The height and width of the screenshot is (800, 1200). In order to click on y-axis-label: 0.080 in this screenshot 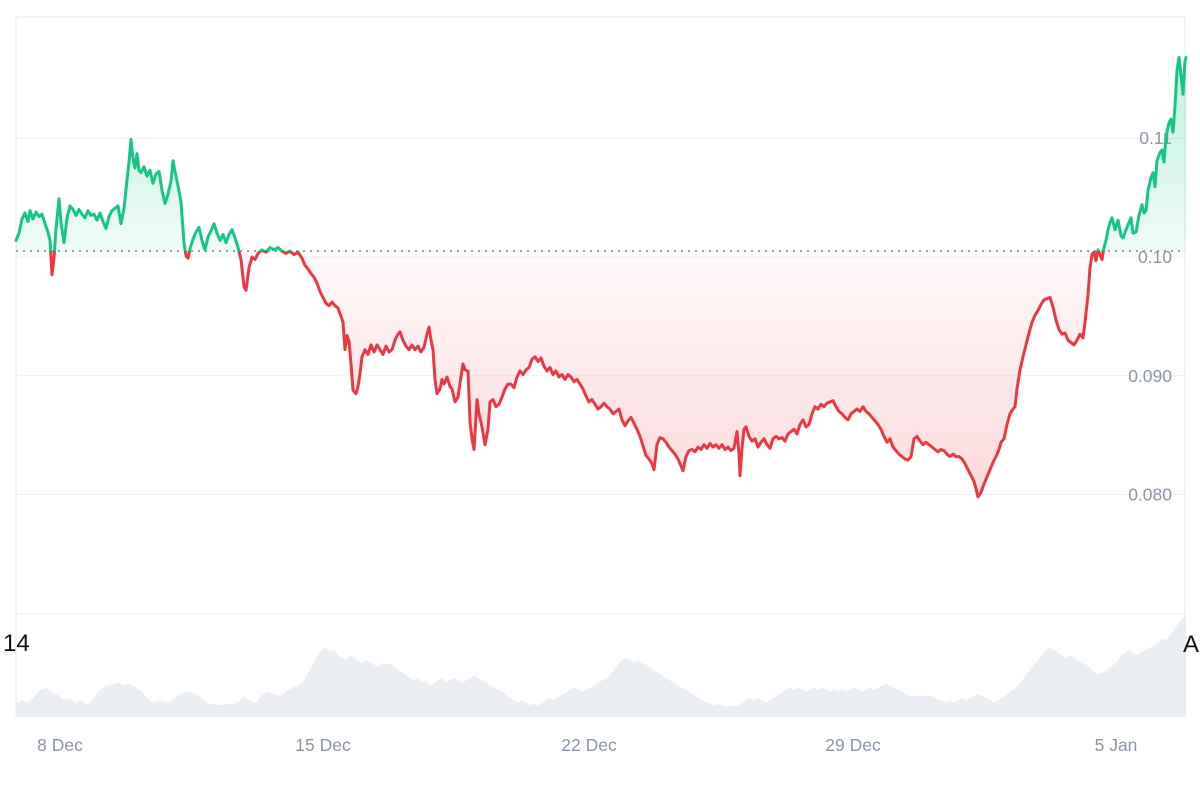, I will do `click(1150, 495)`.